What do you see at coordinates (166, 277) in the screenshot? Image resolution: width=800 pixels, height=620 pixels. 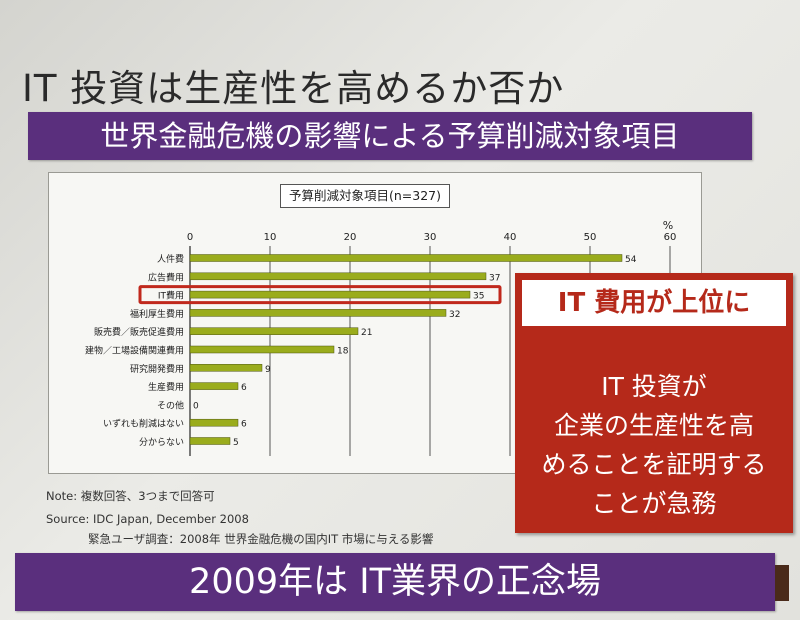 I see `category-label: 広告費用` at bounding box center [166, 277].